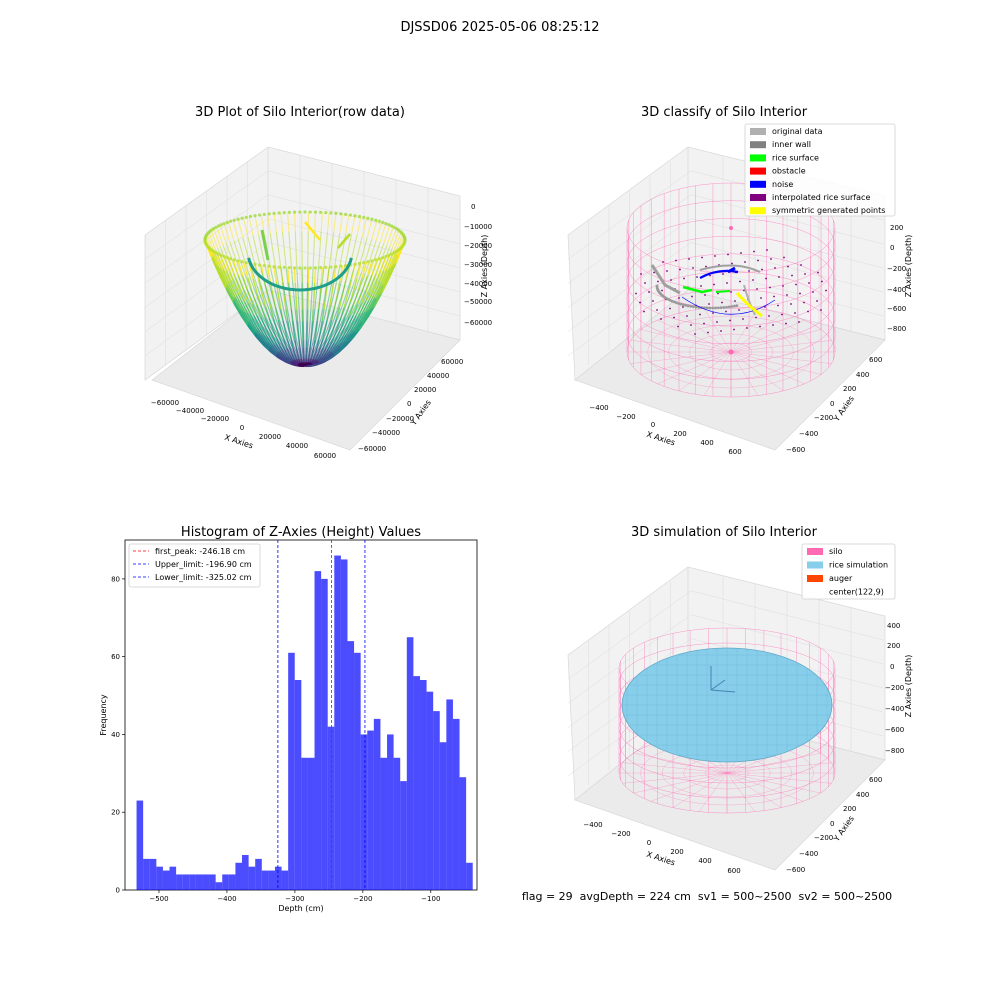  What do you see at coordinates (425, 390) in the screenshot?
I see `raw-y-tick: 20000` at bounding box center [425, 390].